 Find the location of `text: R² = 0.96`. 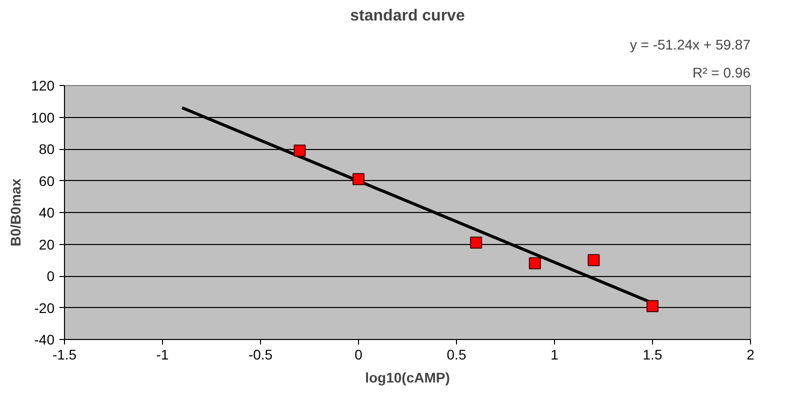

text: R² = 0.96 is located at coordinates (721, 72).